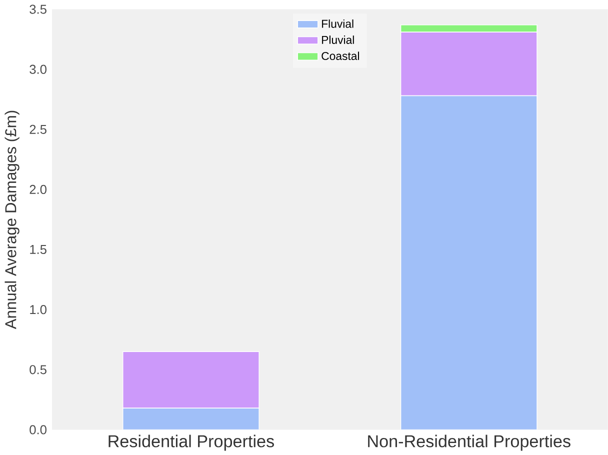 The height and width of the screenshot is (455, 608). I want to click on y-tick-label: 3.0, so click(38, 69).